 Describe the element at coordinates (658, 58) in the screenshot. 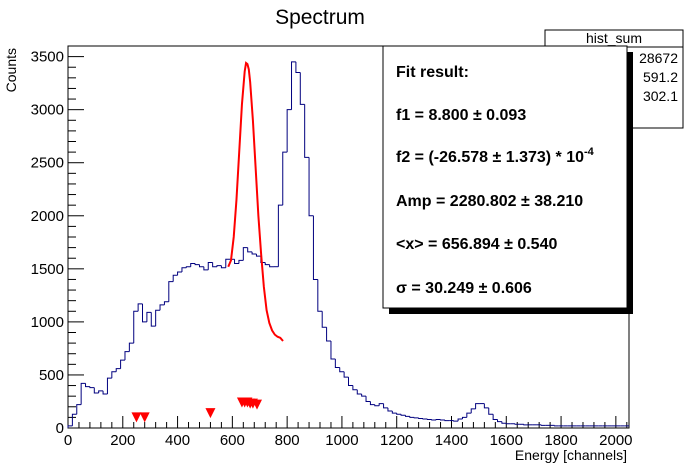

I see `stats-entries: 28672` at that location.